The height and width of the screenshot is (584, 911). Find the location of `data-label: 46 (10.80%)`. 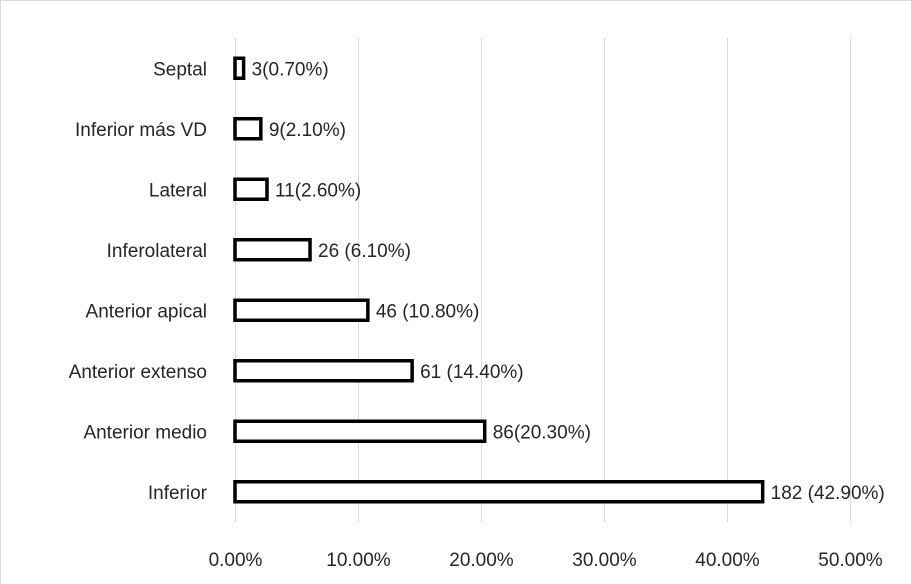

data-label: 46 (10.80%) is located at coordinates (428, 311).